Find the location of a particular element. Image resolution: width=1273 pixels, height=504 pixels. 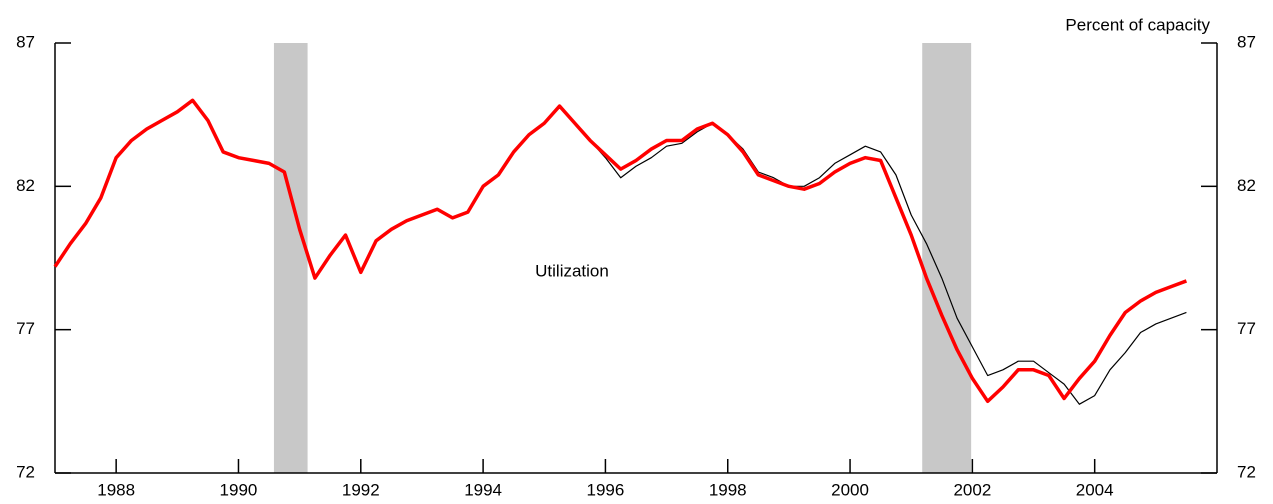

y2-tick-label: 72 is located at coordinates (1246, 471).